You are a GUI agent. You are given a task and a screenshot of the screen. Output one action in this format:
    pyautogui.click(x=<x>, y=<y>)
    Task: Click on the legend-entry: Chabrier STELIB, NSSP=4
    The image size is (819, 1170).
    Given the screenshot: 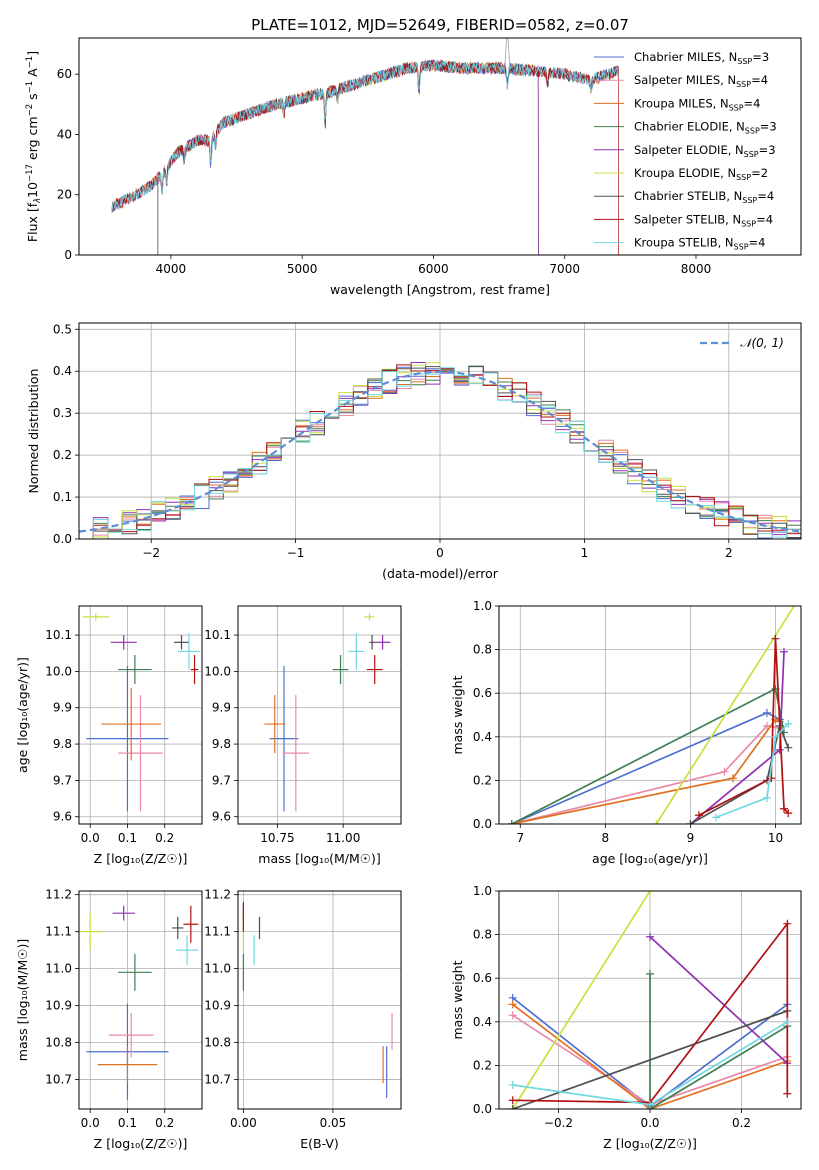 What is the action you would take?
    pyautogui.click(x=704, y=197)
    